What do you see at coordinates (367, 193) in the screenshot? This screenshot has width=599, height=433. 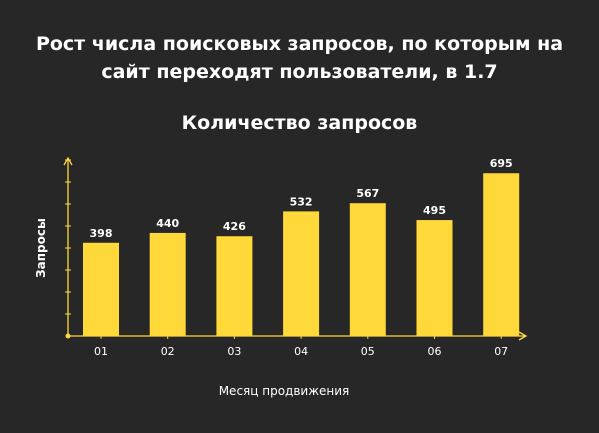 I see `data-label-05: 567` at bounding box center [367, 193].